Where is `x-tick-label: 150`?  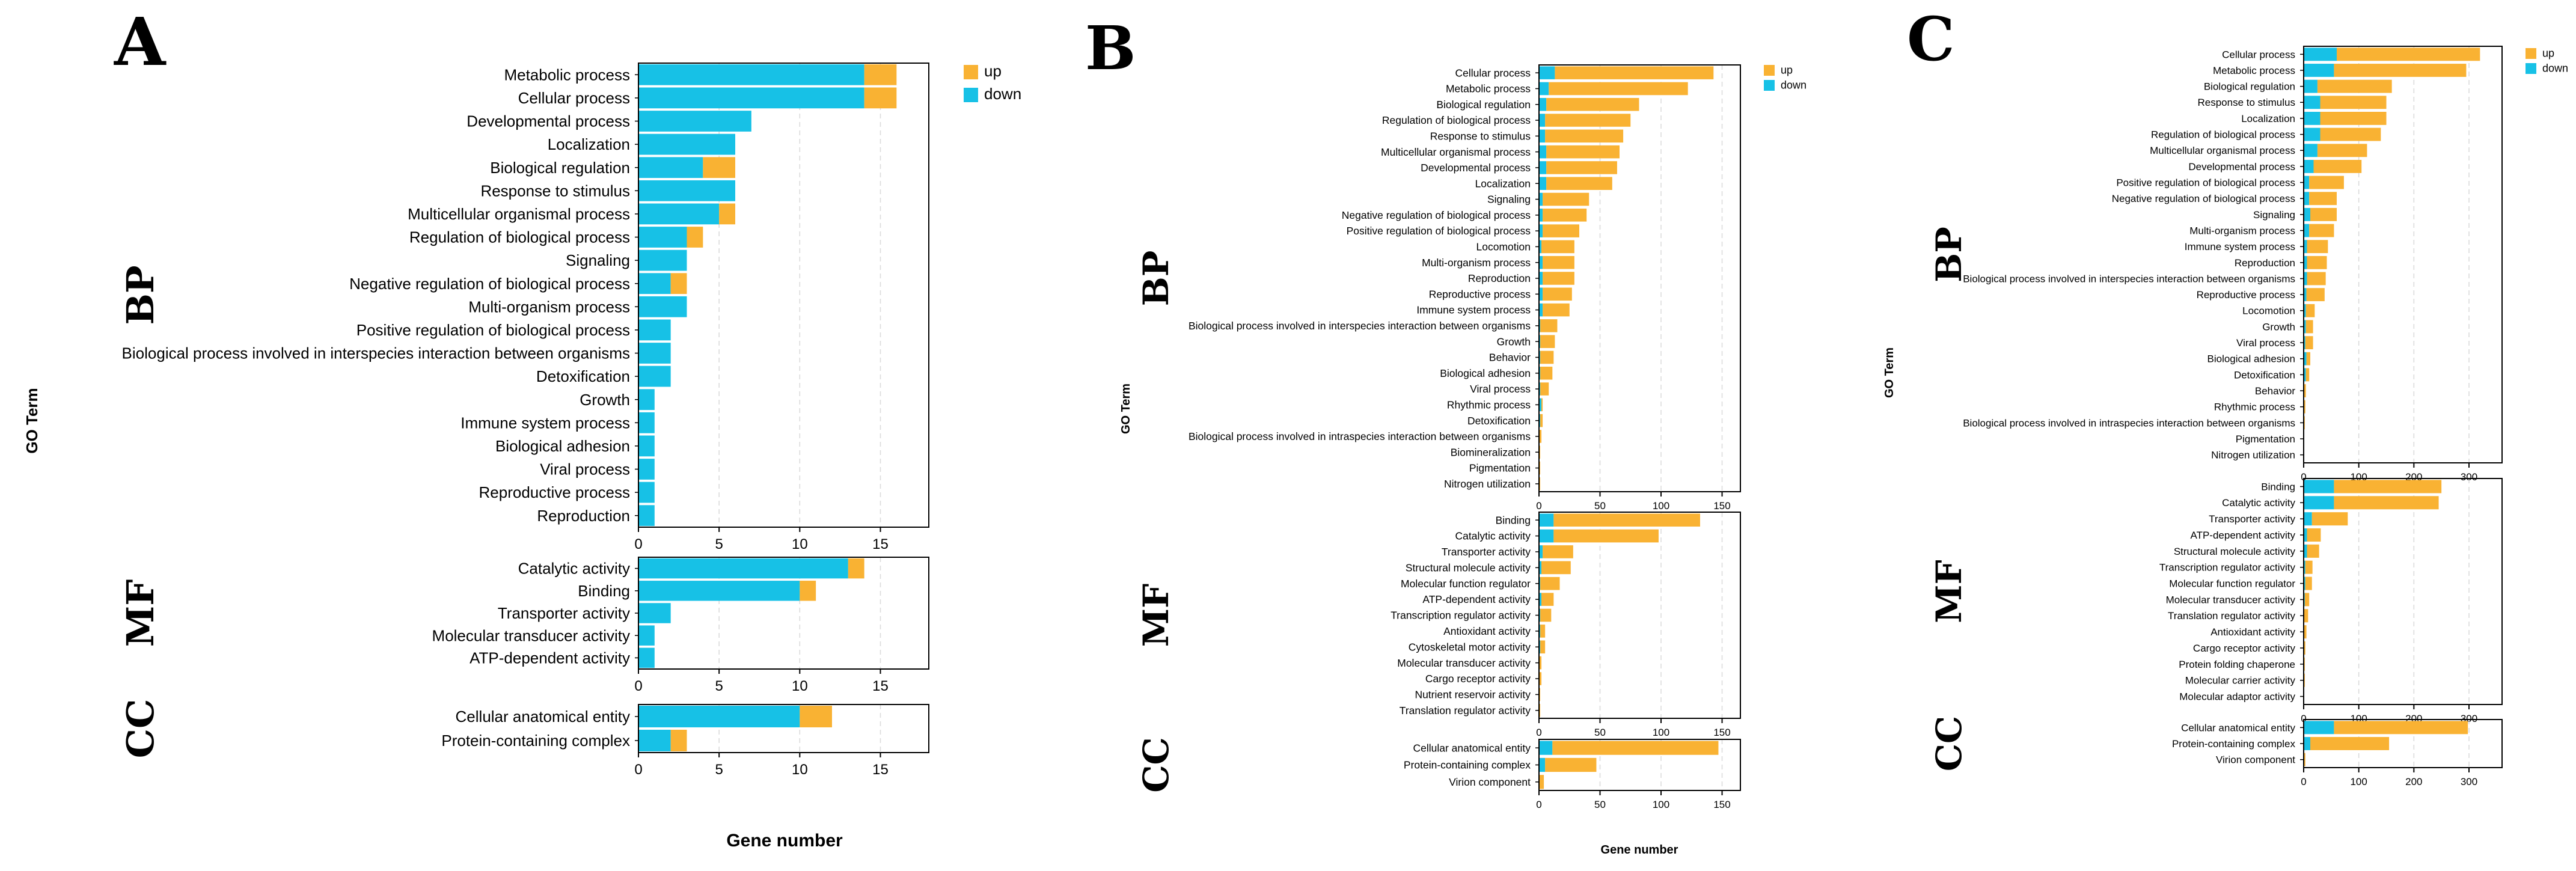
x-tick-label: 150 is located at coordinates (1721, 506).